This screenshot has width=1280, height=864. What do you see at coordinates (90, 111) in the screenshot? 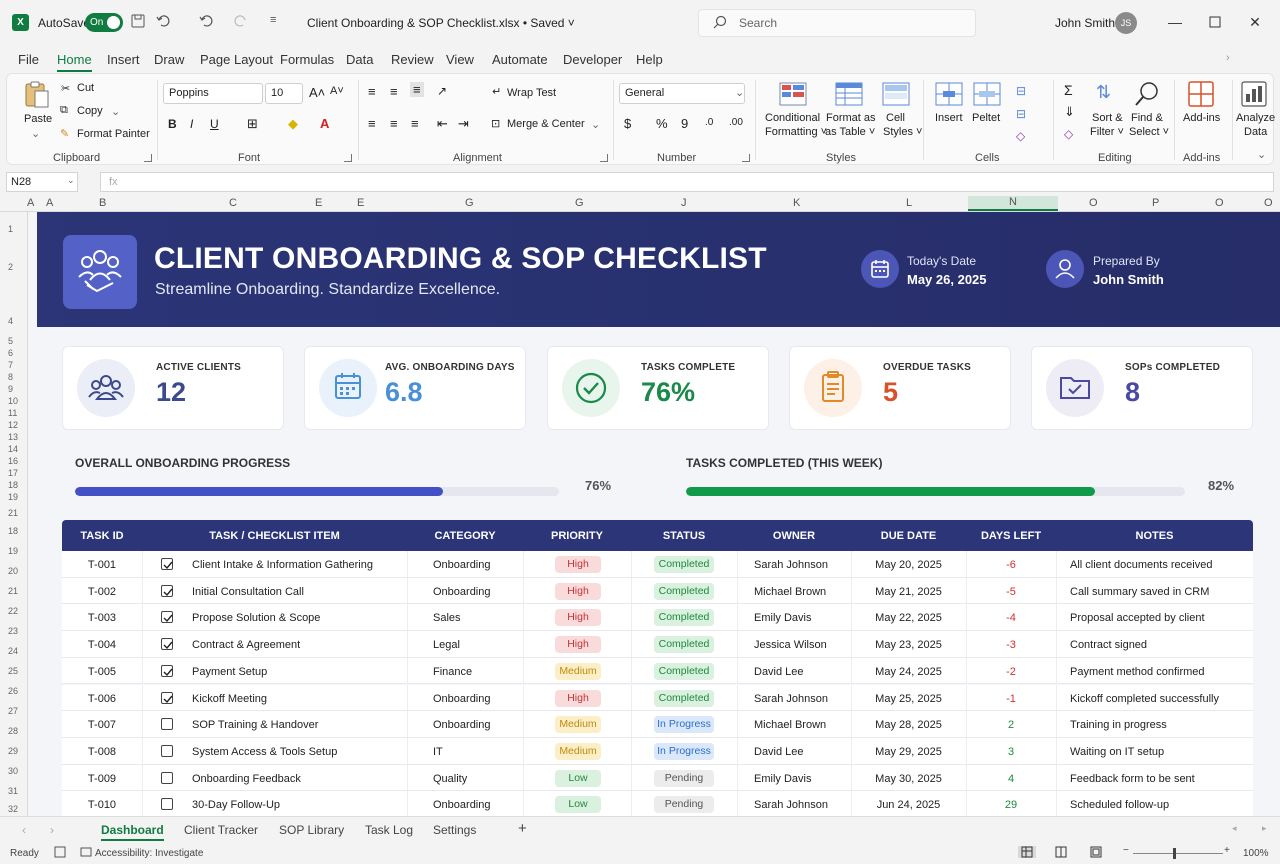
I see `copy-button: Copy` at bounding box center [90, 111].